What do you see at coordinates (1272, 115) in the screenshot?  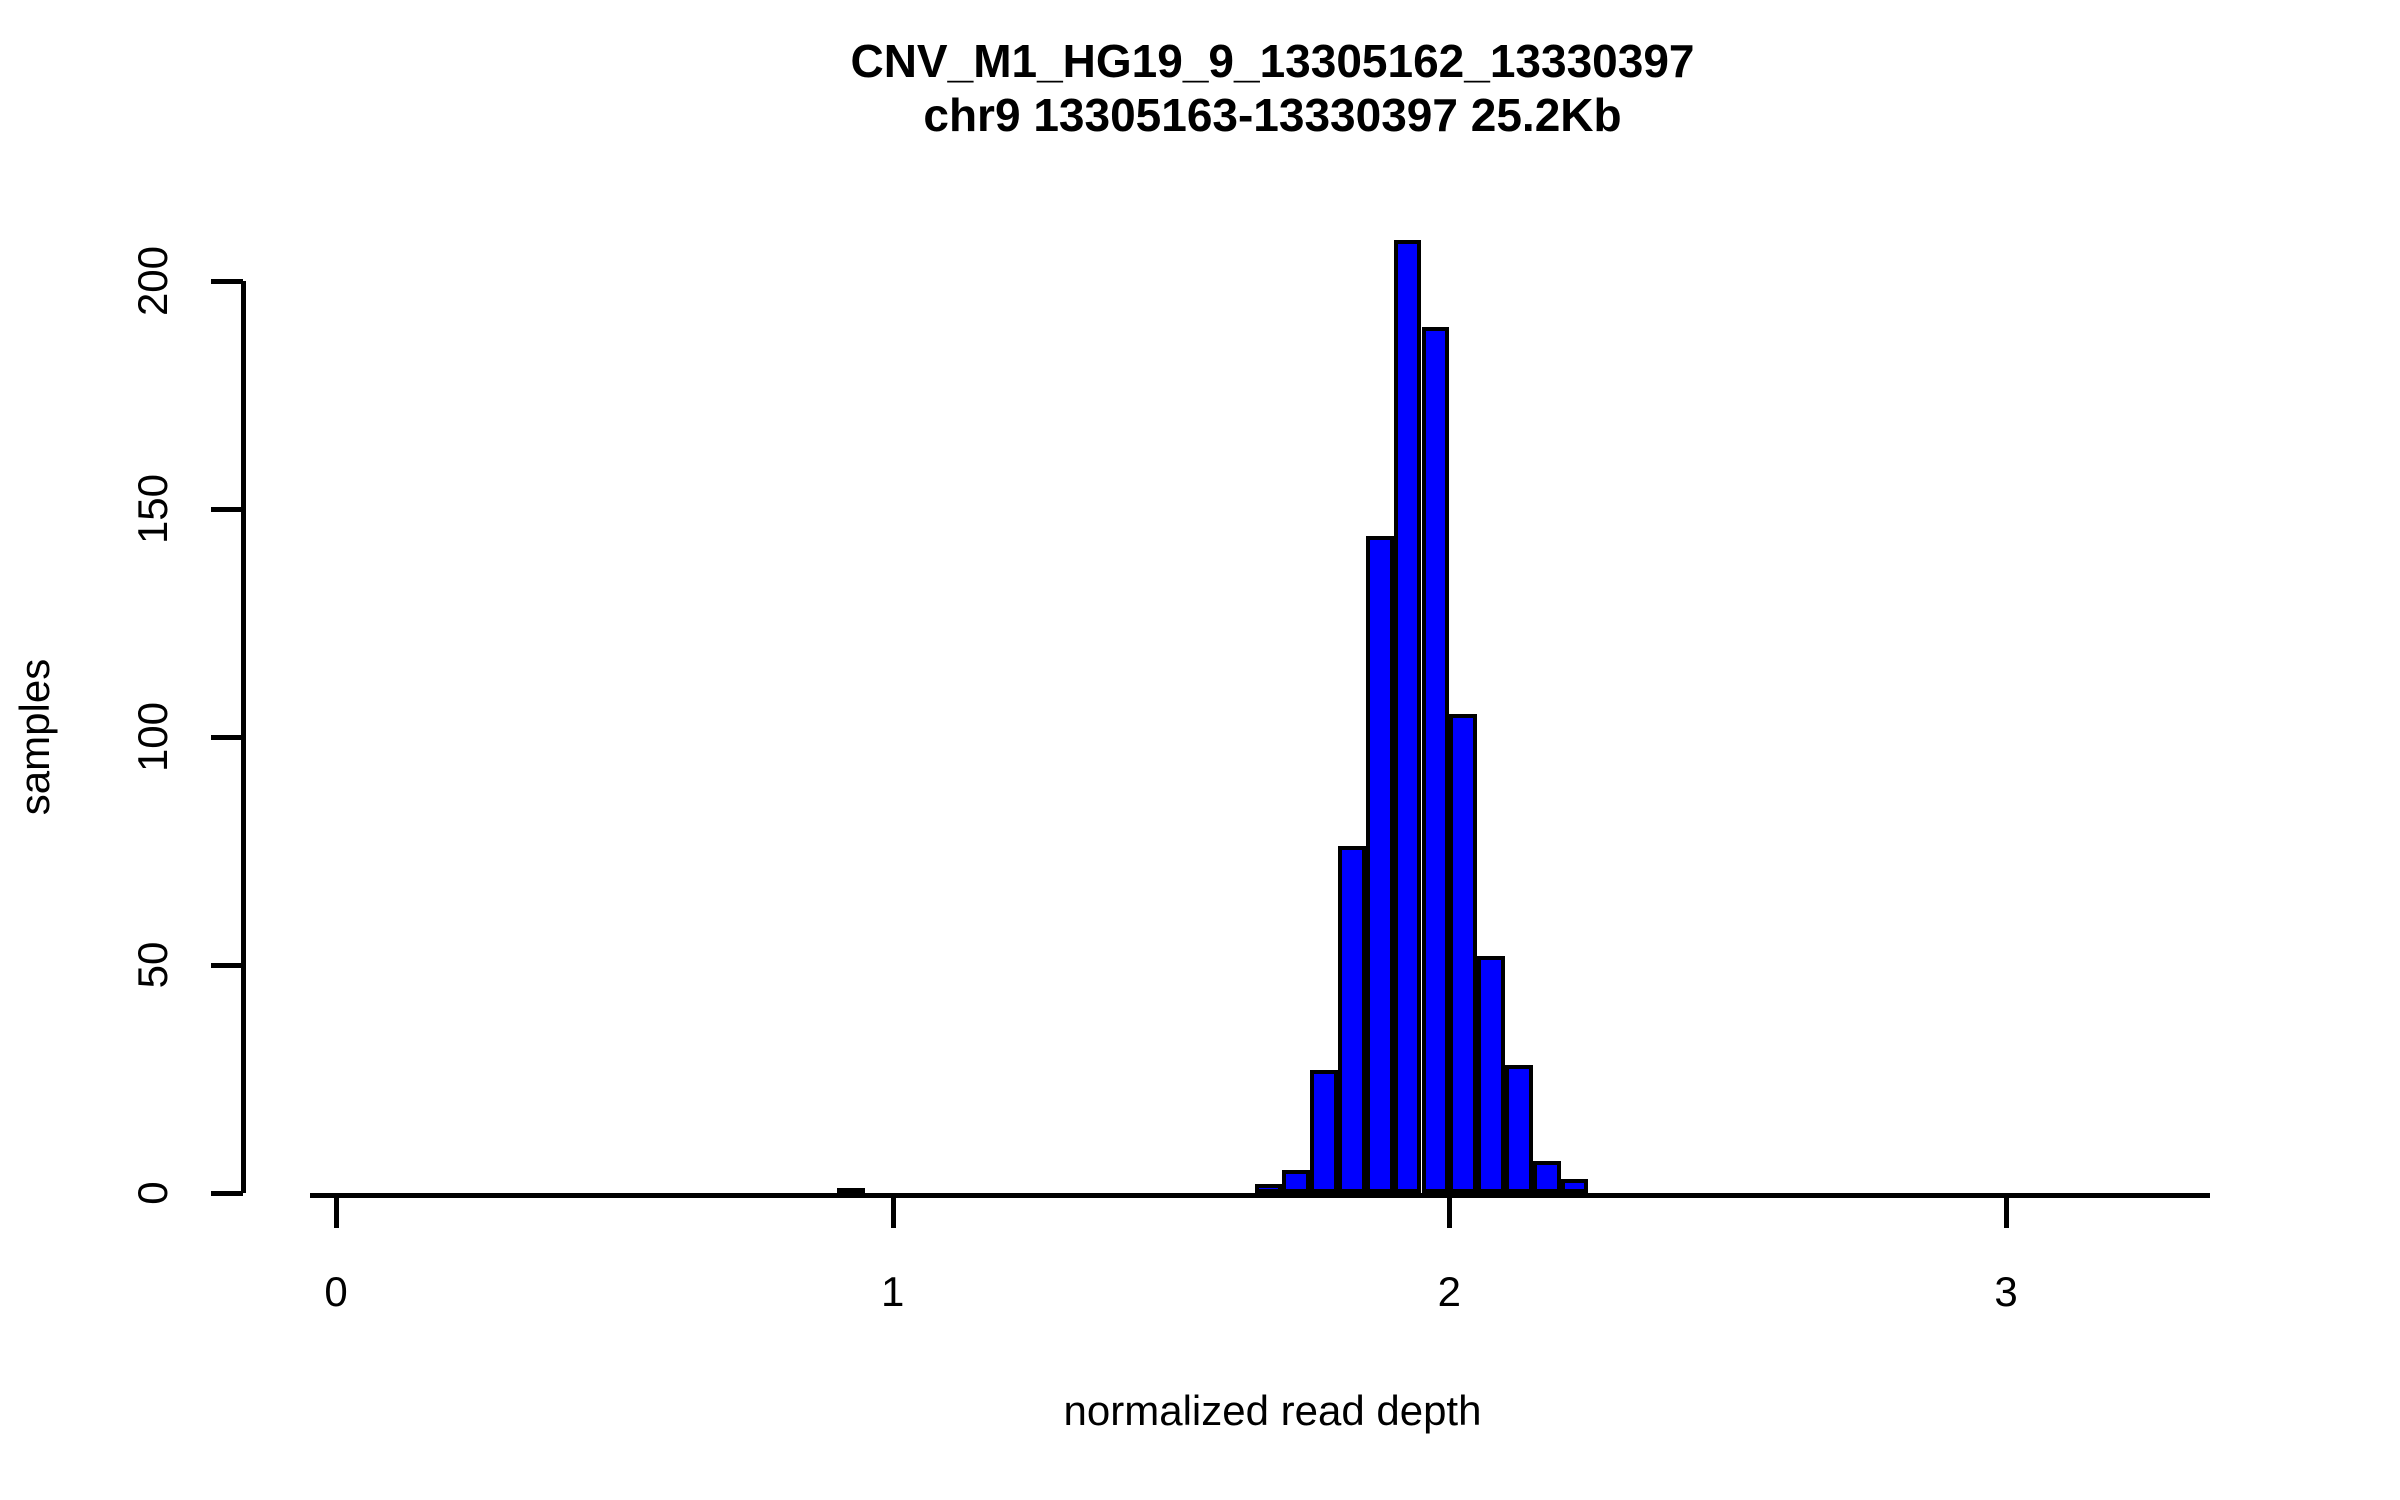 I see `chart-title-line-2: chr9 13305163-13330397 25.2Kb` at bounding box center [1272, 115].